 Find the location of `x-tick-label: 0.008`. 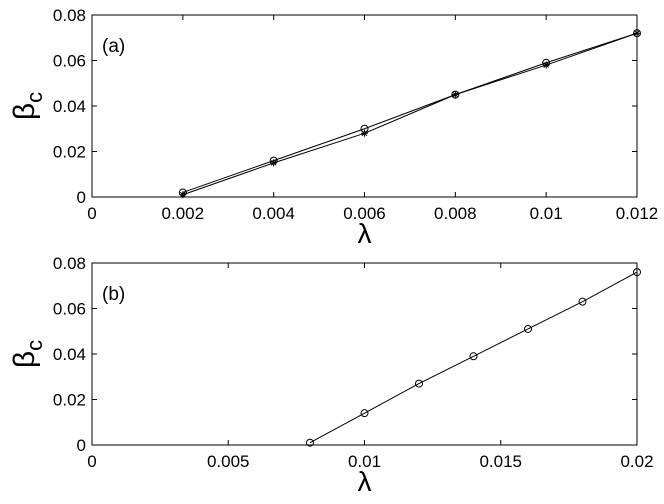

x-tick-label: 0.008 is located at coordinates (455, 213).